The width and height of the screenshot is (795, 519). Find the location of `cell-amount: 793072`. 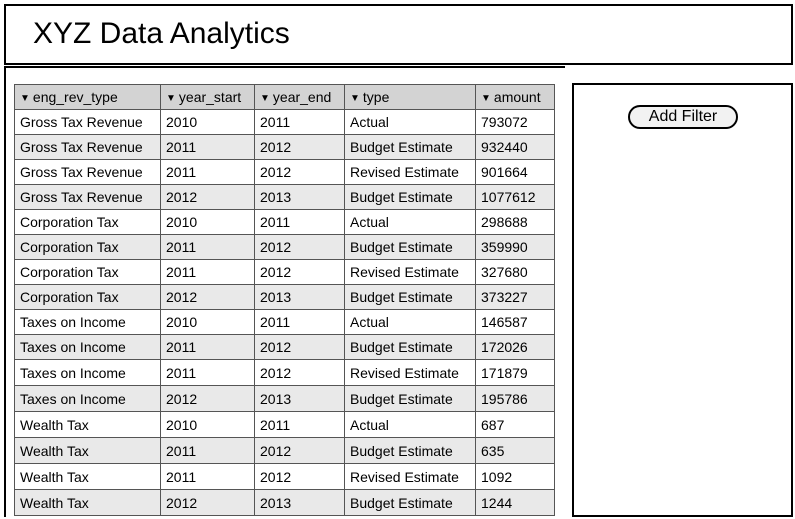

cell-amount: 793072 is located at coordinates (515, 122).